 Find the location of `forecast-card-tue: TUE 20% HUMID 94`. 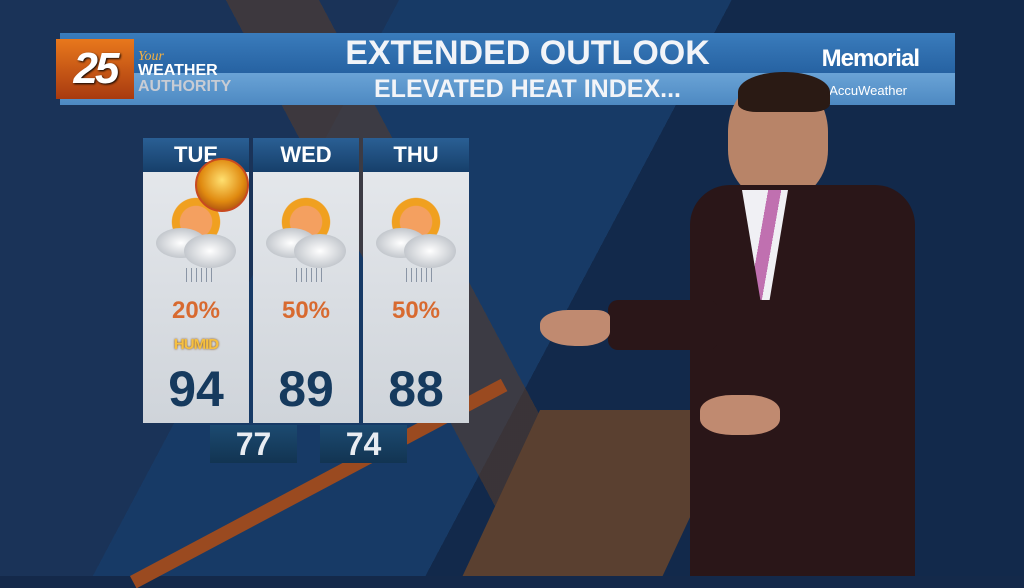

forecast-card-tue: TUE 20% HUMID 94 is located at coordinates (196, 280).